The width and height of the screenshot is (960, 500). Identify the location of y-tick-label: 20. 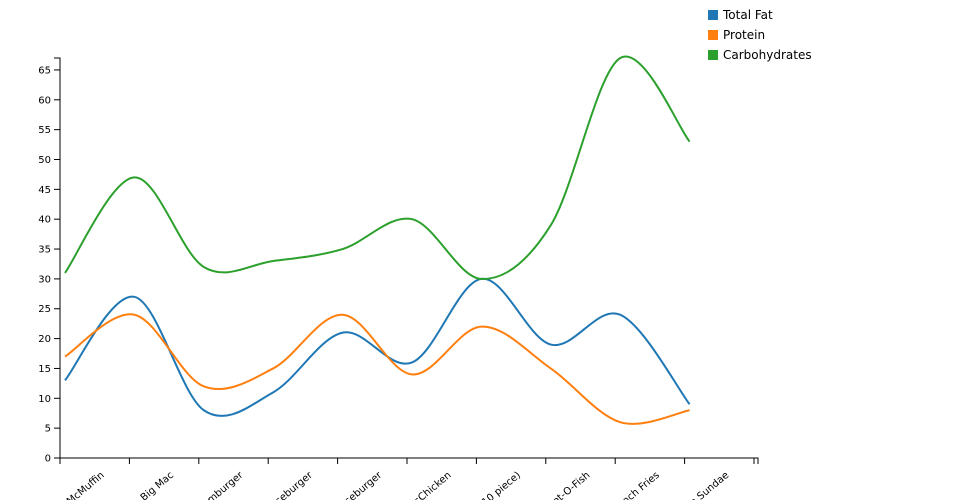
(44, 339).